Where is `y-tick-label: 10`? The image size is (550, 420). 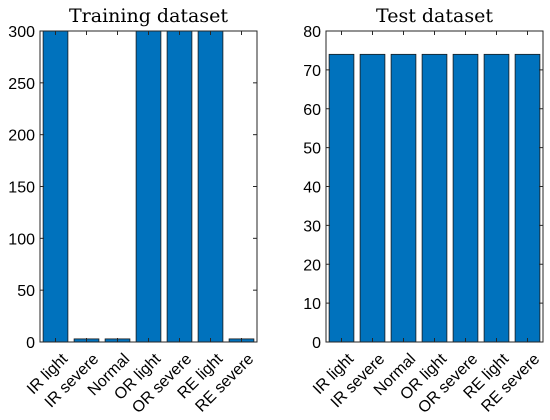 y-tick-label: 10 is located at coordinates (312, 304).